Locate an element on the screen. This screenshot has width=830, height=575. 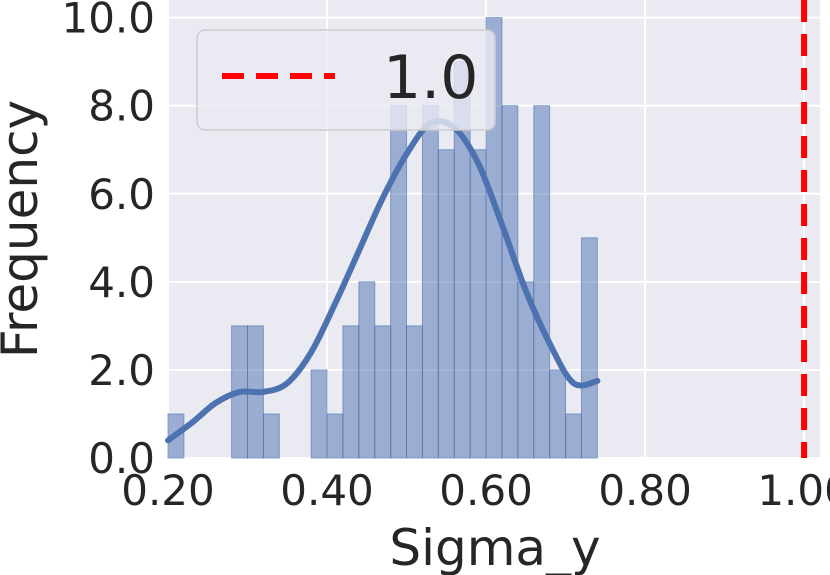
x-tick-label: 0.20 is located at coordinates (168, 490).